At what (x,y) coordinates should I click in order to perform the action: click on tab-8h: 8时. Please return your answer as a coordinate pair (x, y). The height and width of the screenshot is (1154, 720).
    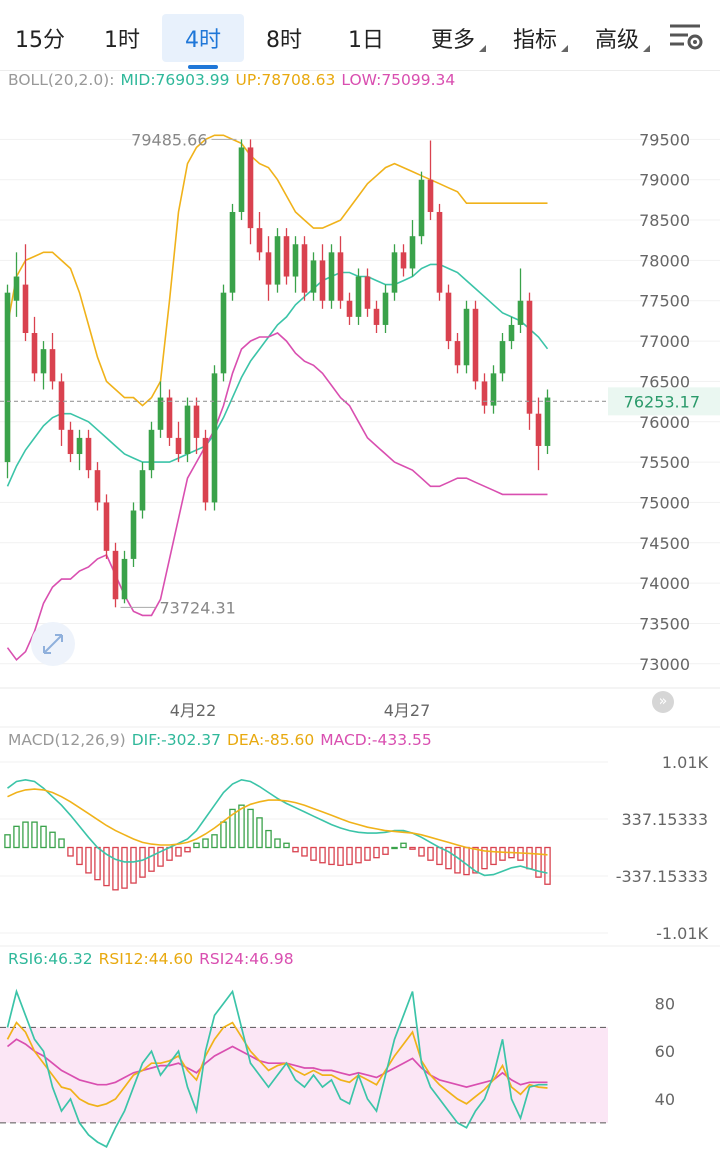
    Looking at the image, I should click on (284, 38).